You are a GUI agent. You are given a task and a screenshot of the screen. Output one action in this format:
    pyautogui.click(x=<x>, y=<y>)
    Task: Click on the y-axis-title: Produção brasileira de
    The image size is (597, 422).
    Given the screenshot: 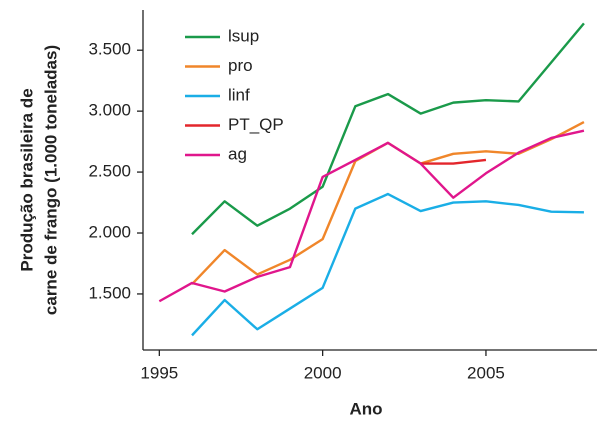 What is the action you would take?
    pyautogui.click(x=26, y=179)
    